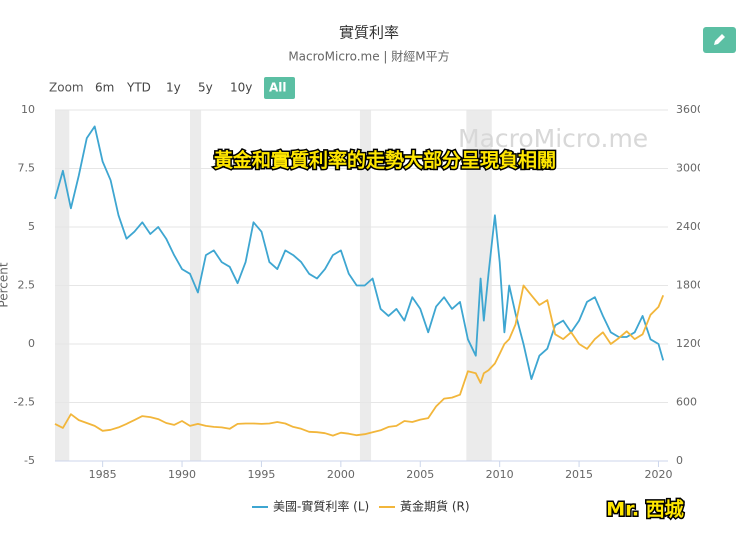  What do you see at coordinates (321, 506) in the screenshot?
I see `legend-label: 美國-實質利率 (L)` at bounding box center [321, 506].